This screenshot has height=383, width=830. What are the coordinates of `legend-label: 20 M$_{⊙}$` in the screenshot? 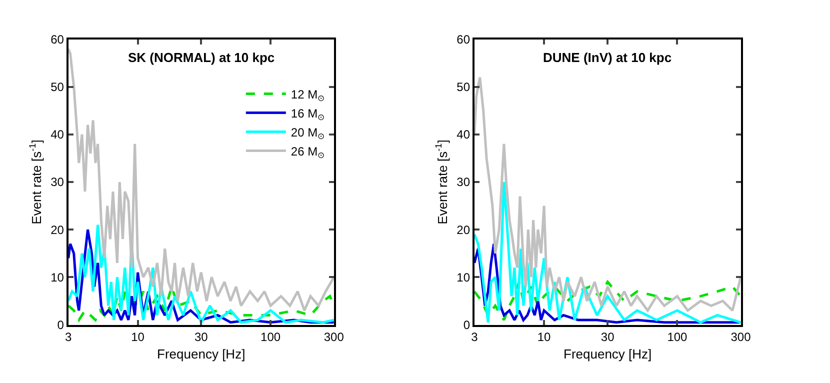 It's located at (307, 133).